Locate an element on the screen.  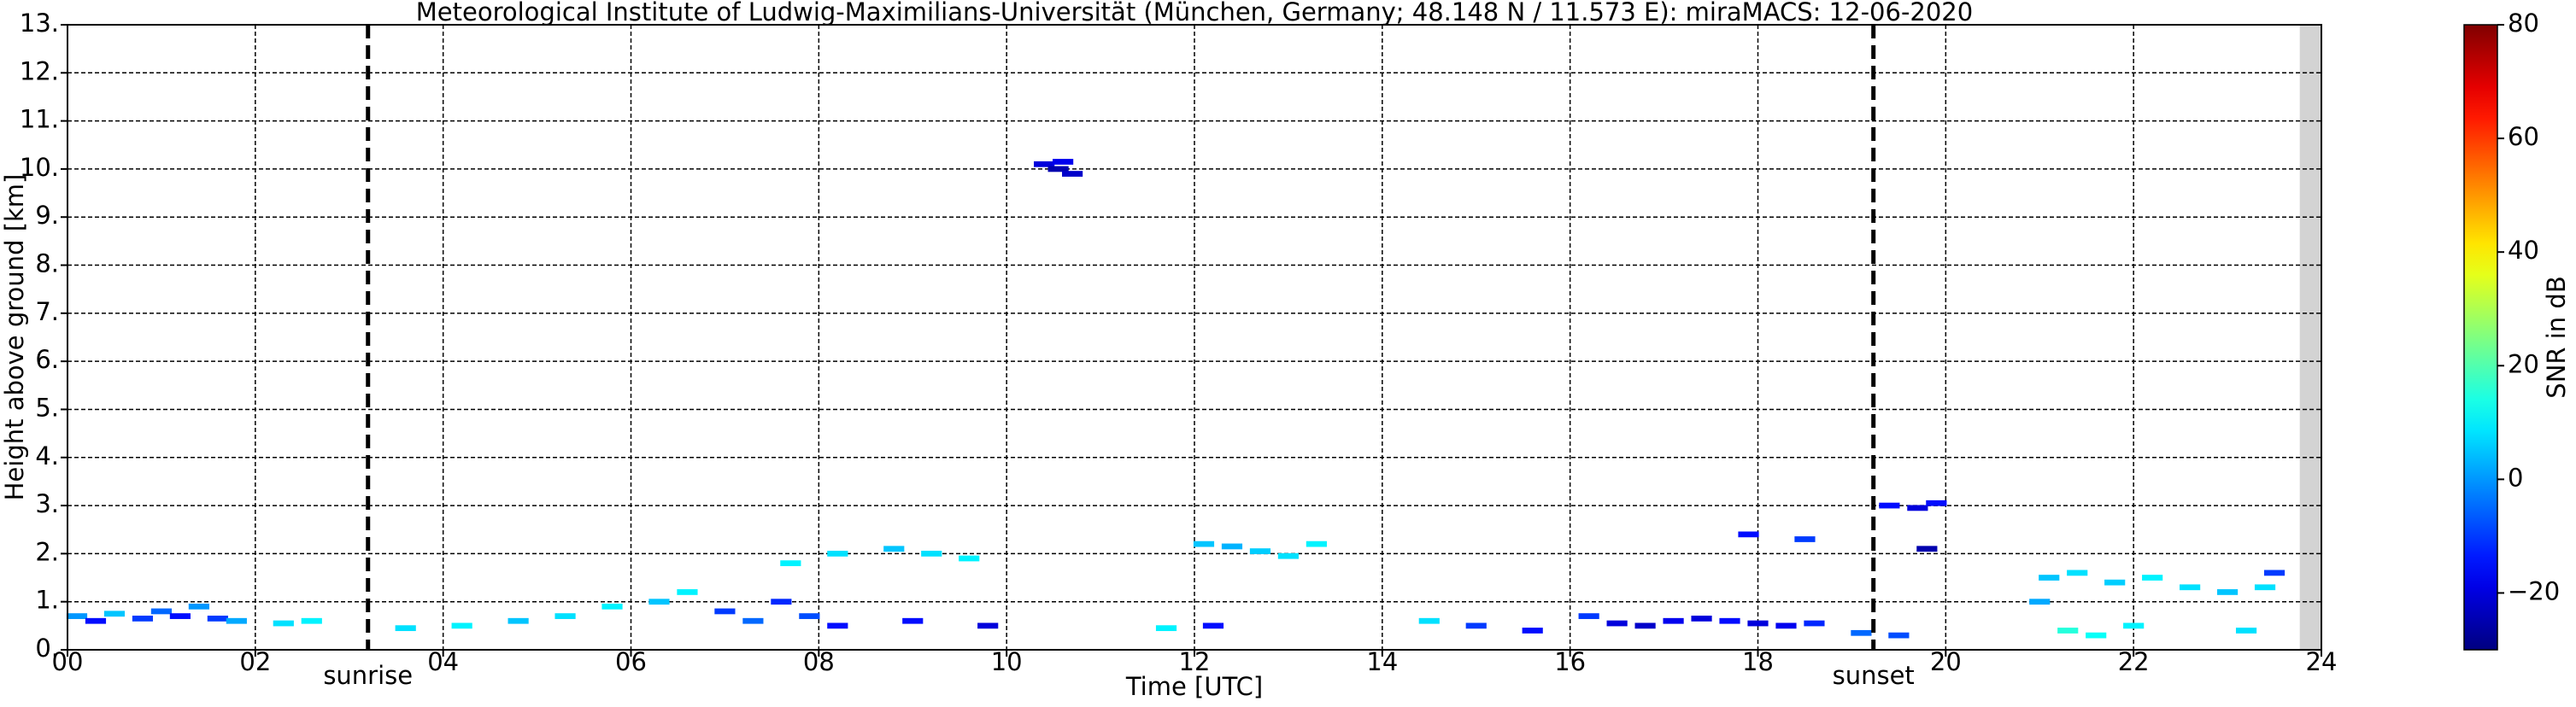
no-data-region is located at coordinates (2310, 337).